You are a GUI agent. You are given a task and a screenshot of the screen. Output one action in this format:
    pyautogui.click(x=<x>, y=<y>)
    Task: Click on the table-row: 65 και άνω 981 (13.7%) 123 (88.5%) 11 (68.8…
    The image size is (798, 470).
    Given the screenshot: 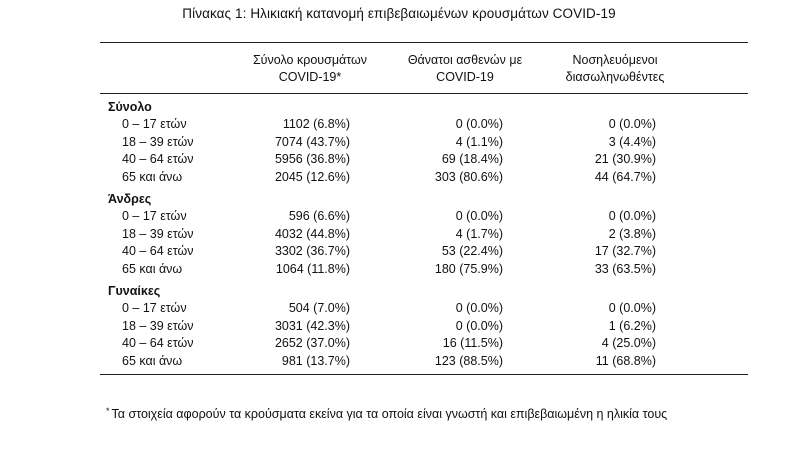 What is the action you would take?
    pyautogui.click(x=424, y=362)
    